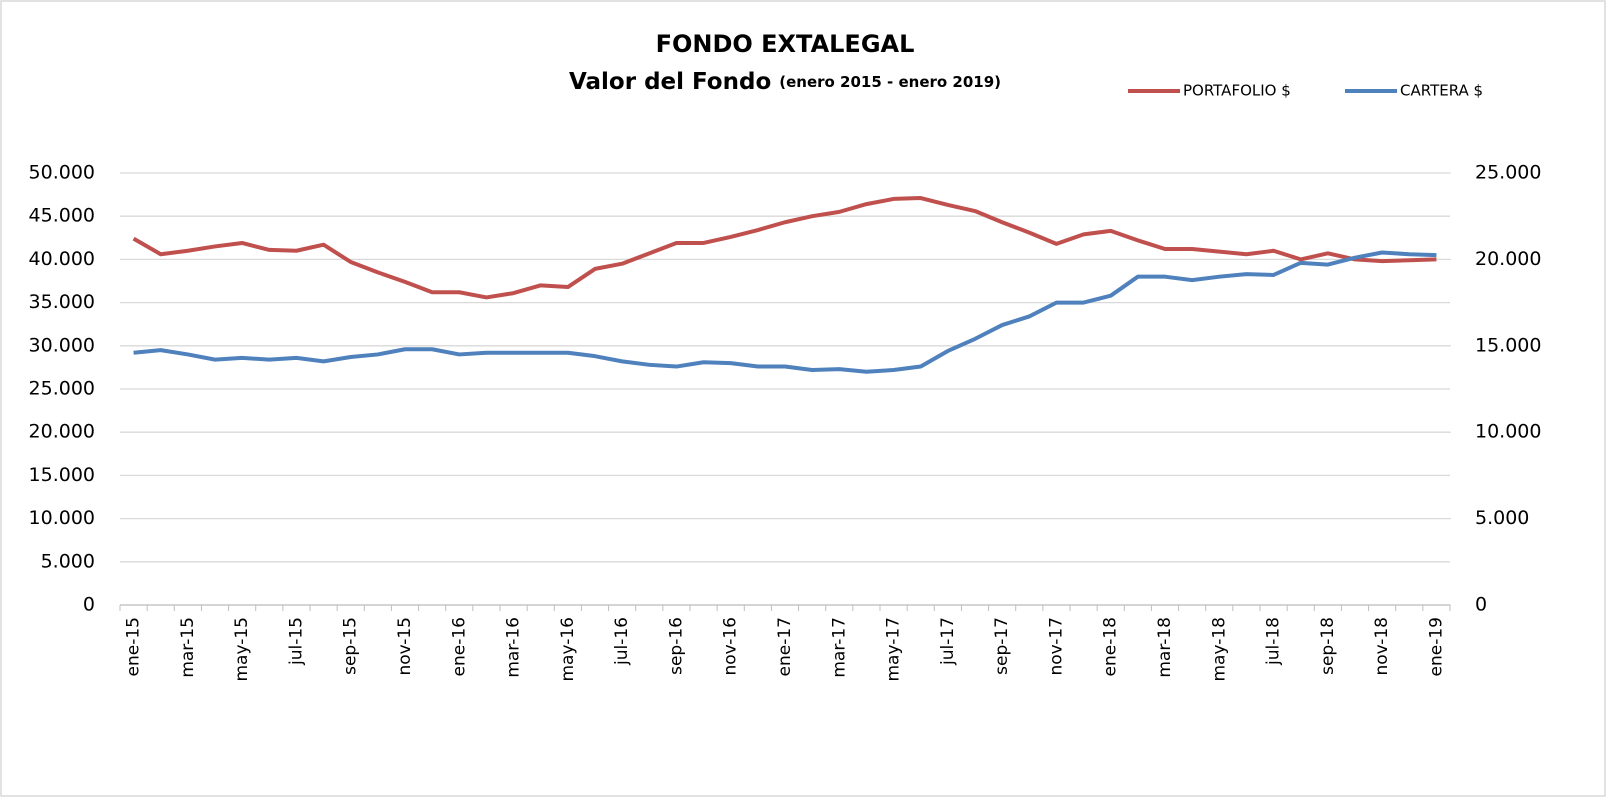 The width and height of the screenshot is (1606, 797). Describe the element at coordinates (134, 646) in the screenshot. I see `x-tick-label: ene-15` at that location.